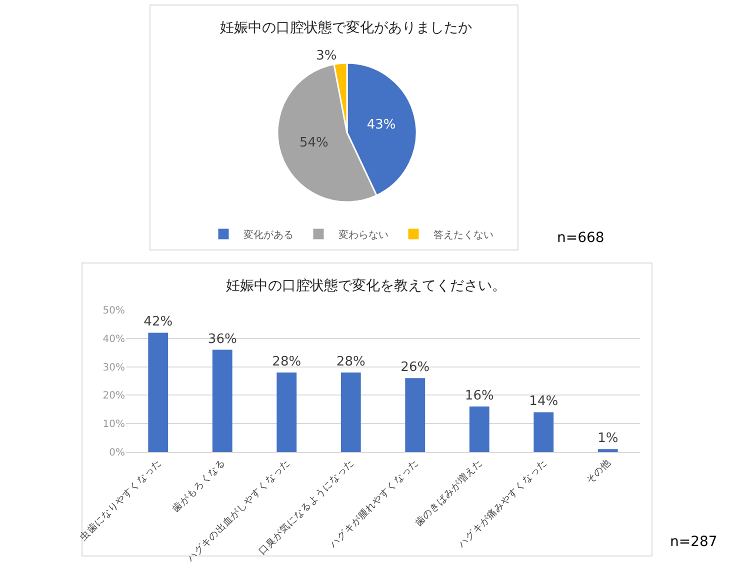 Image resolution: width=750 pixels, height=567 pixels. What do you see at coordinates (269, 234) in the screenshot?
I see `legend-label: 変化がある` at bounding box center [269, 234].